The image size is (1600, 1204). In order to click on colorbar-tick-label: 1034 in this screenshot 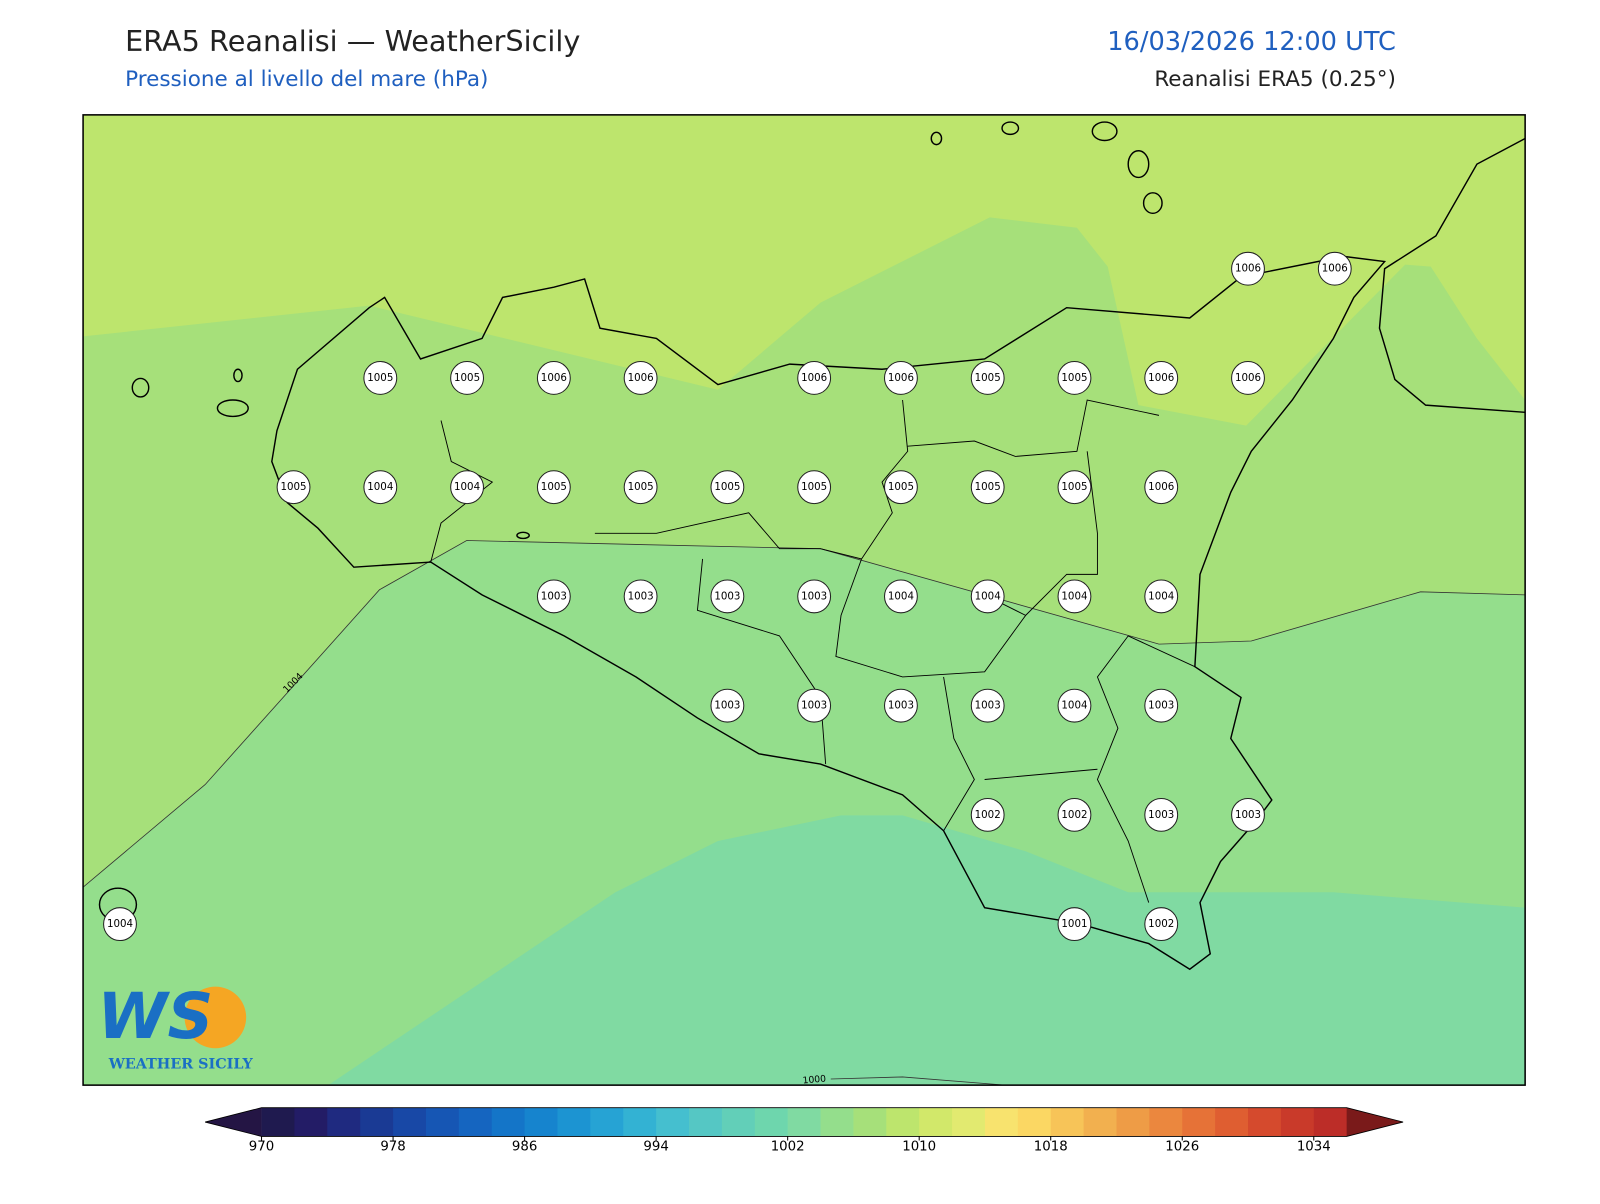, I will do `click(1314, 1147)`.